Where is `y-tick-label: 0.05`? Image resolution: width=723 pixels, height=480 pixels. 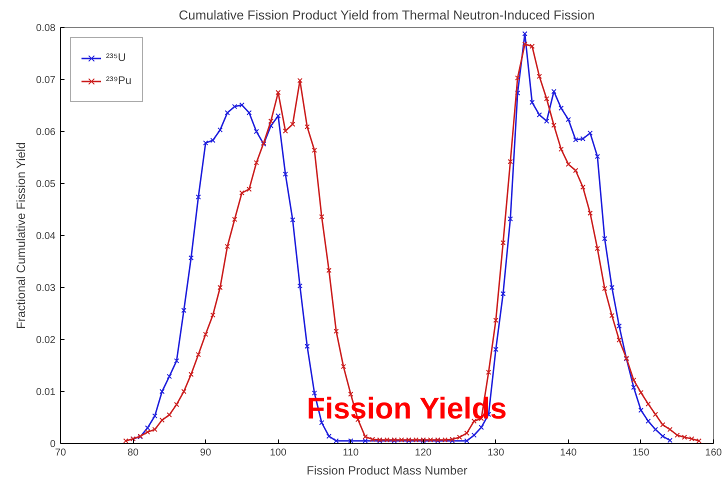
y-tick-label: 0.05 is located at coordinates (46, 184).